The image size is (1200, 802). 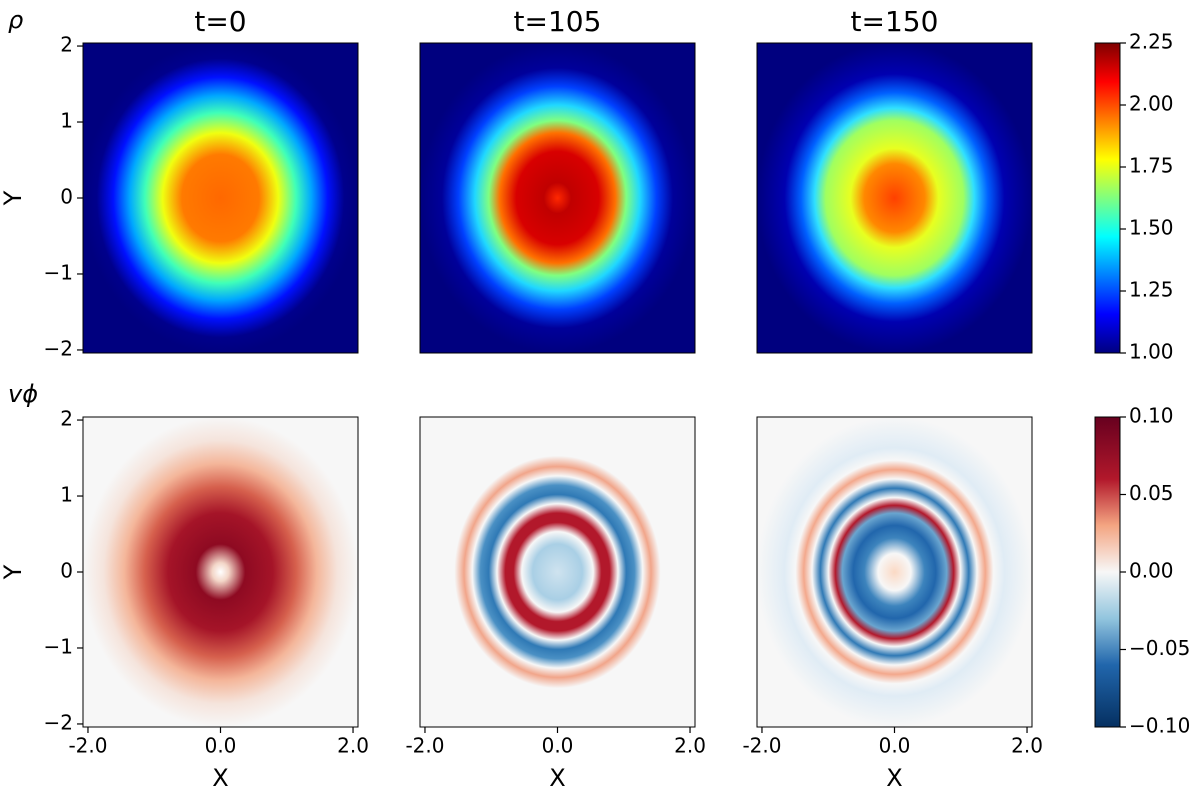 What do you see at coordinates (23, 394) in the screenshot?
I see `row-label: vϕ` at bounding box center [23, 394].